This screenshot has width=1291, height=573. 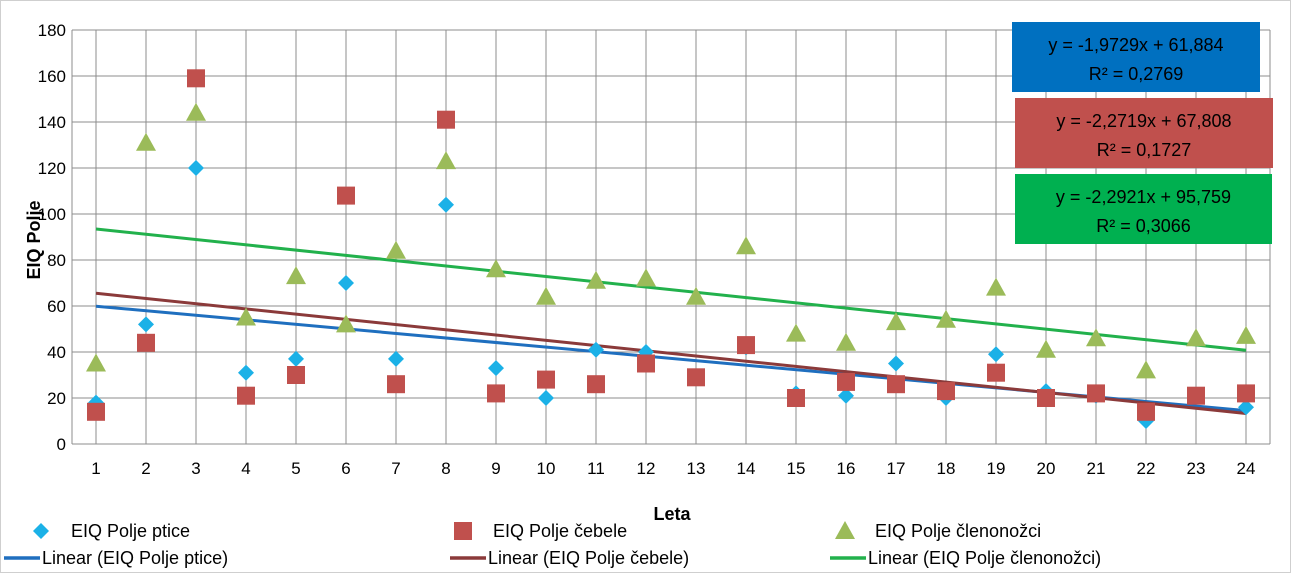 What do you see at coordinates (1143, 197) in the screenshot?
I see `equation-text: y = -2,2921x + 95,759` at bounding box center [1143, 197].